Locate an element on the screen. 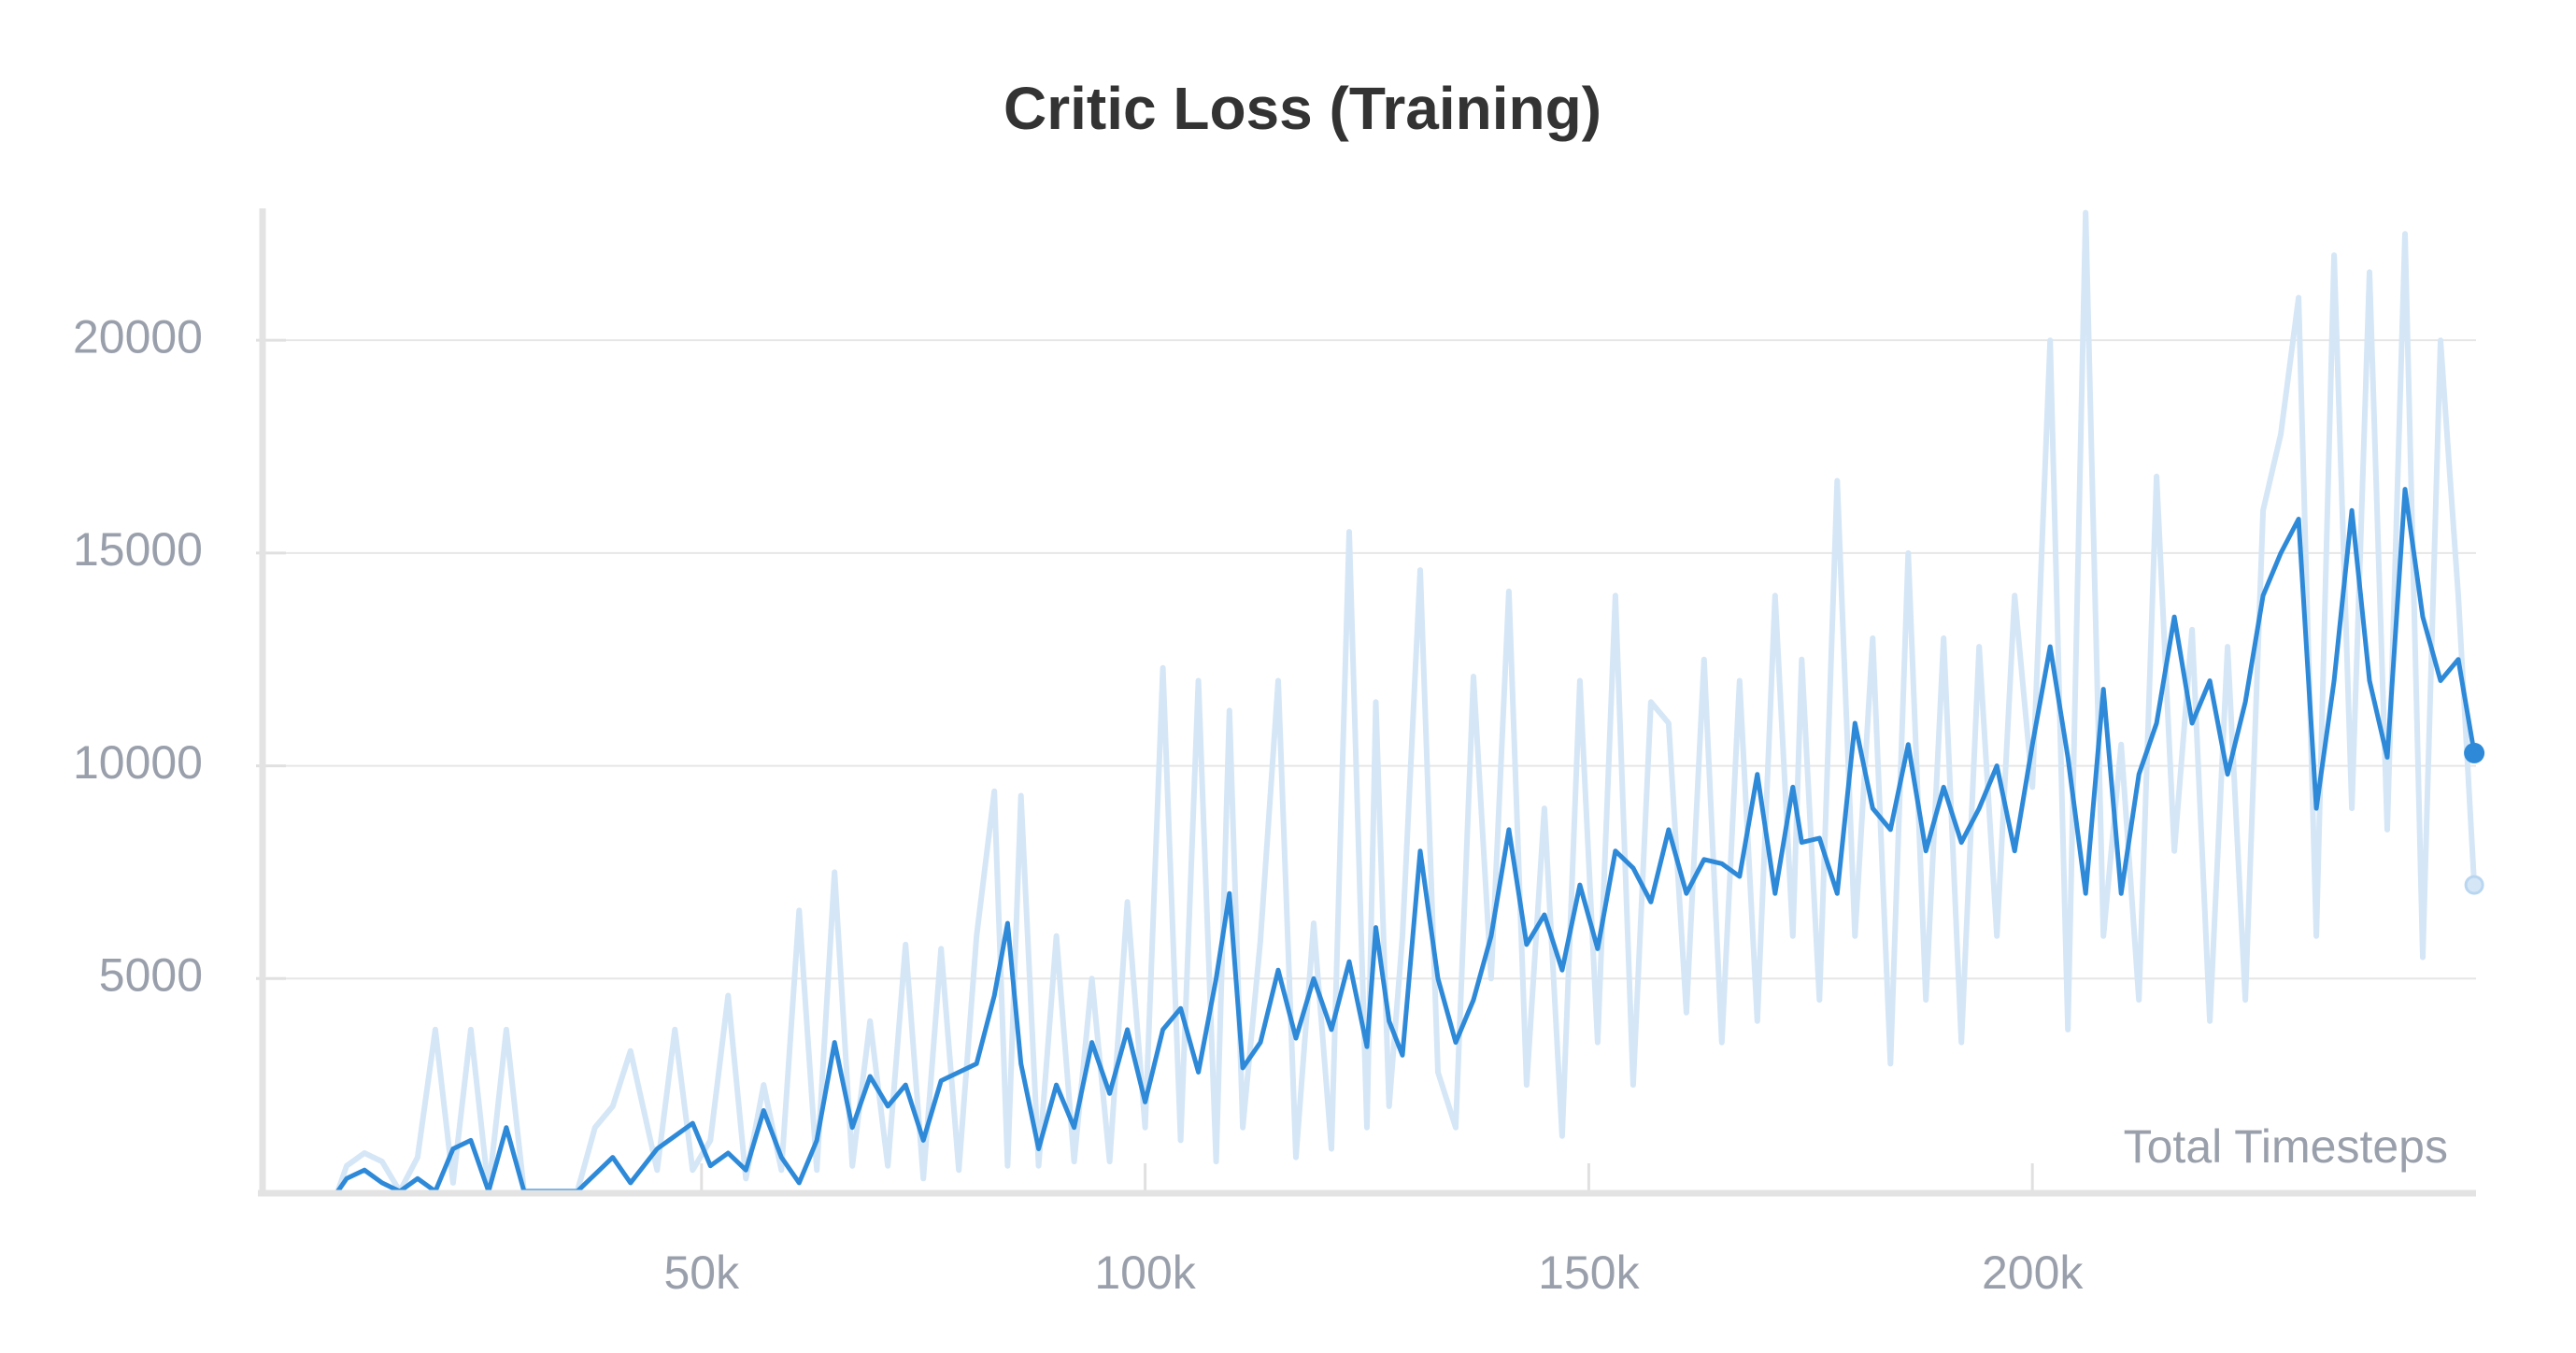 Image resolution: width=2576 pixels, height=1353 pixels. x-tick-label: 150k is located at coordinates (1589, 1272).